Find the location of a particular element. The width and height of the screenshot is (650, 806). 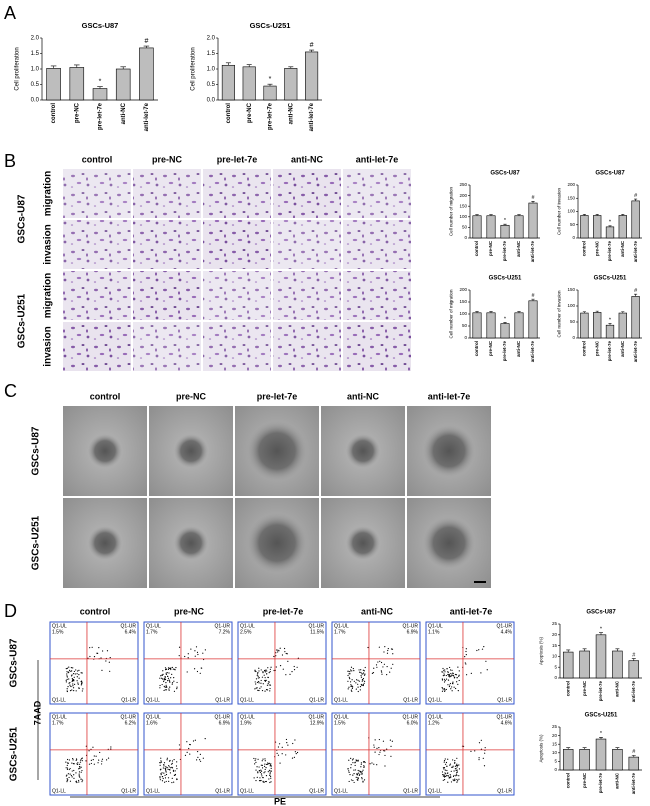

quadrant-value: 12.9% is located at coordinates (317, 723).